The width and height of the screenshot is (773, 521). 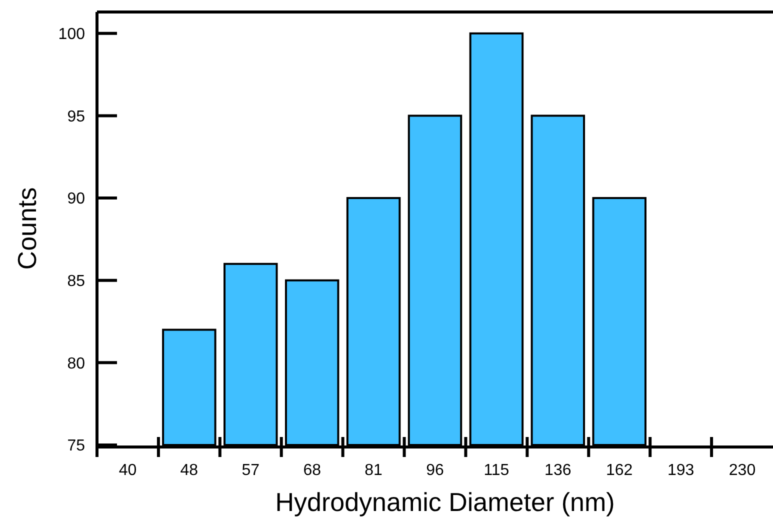 What do you see at coordinates (558, 470) in the screenshot?
I see `x-tick-label: 136` at bounding box center [558, 470].